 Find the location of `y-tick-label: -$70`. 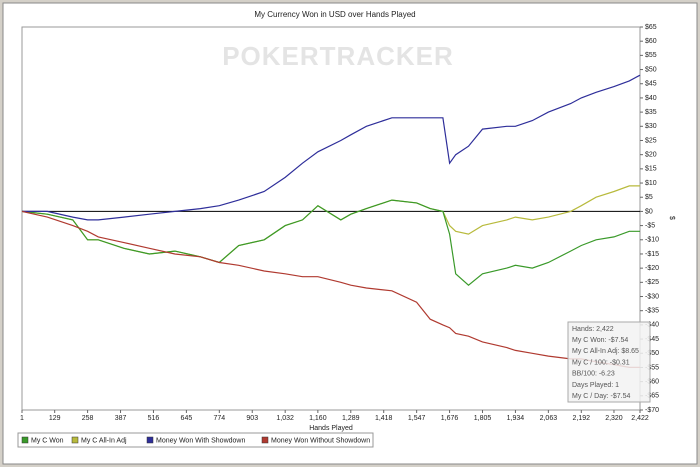

y-tick-label: -$70 is located at coordinates (652, 410).